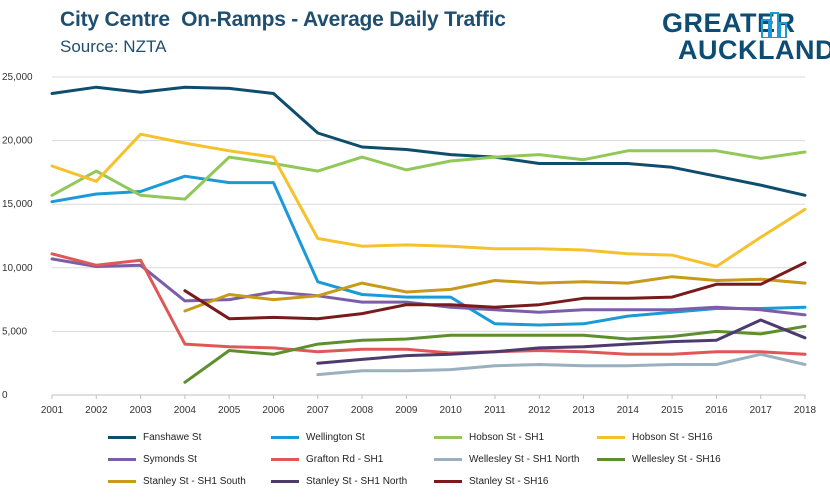  Describe the element at coordinates (96, 410) in the screenshot. I see `x-tick-label: 2002` at that location.